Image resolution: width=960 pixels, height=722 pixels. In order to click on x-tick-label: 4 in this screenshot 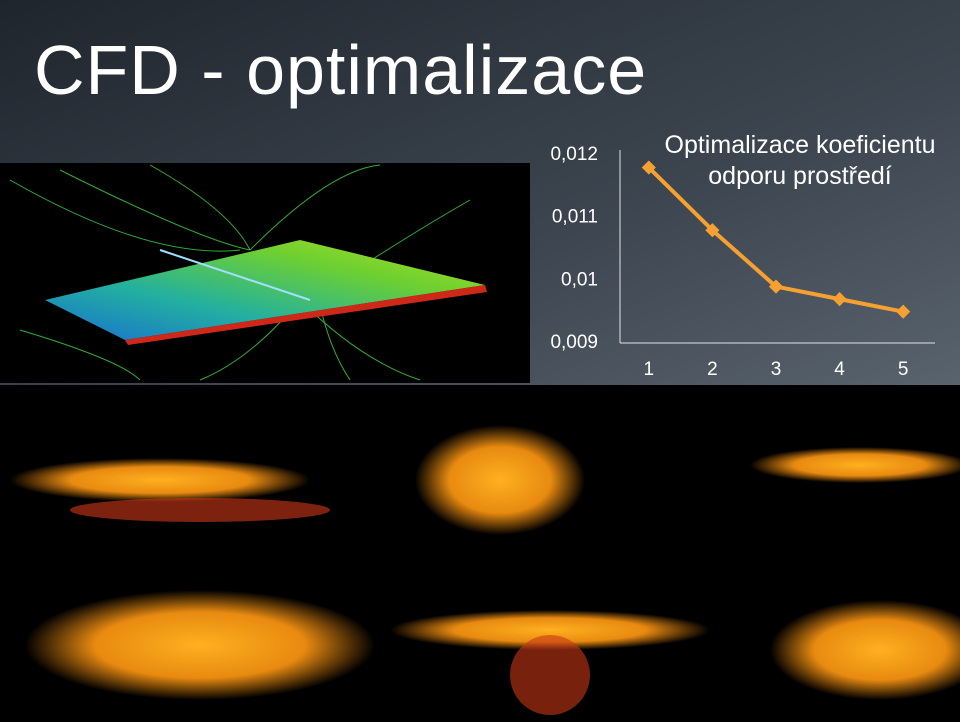, I will do `click(839, 369)`.